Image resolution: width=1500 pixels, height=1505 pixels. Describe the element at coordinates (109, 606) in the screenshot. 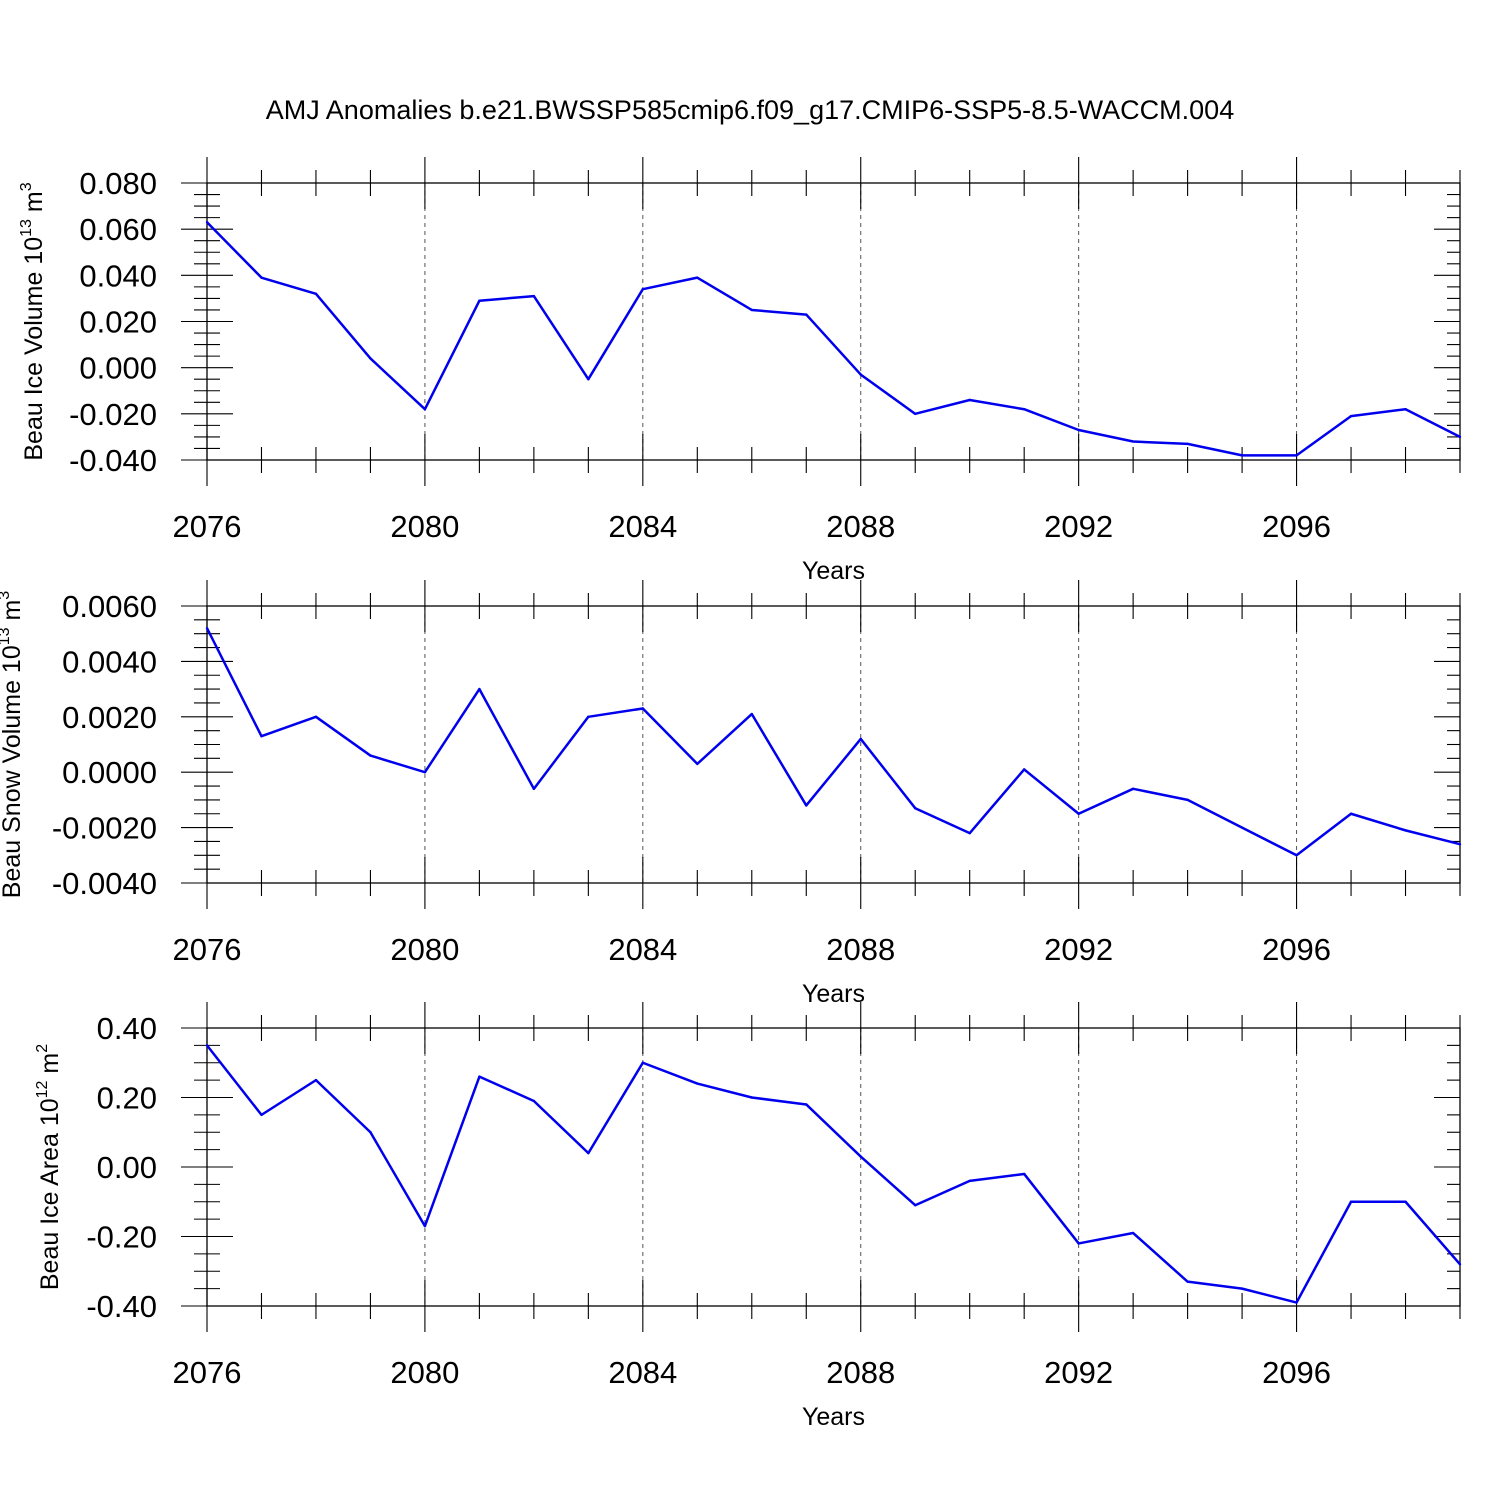

I see `y-tick-label: 0.0060` at that location.